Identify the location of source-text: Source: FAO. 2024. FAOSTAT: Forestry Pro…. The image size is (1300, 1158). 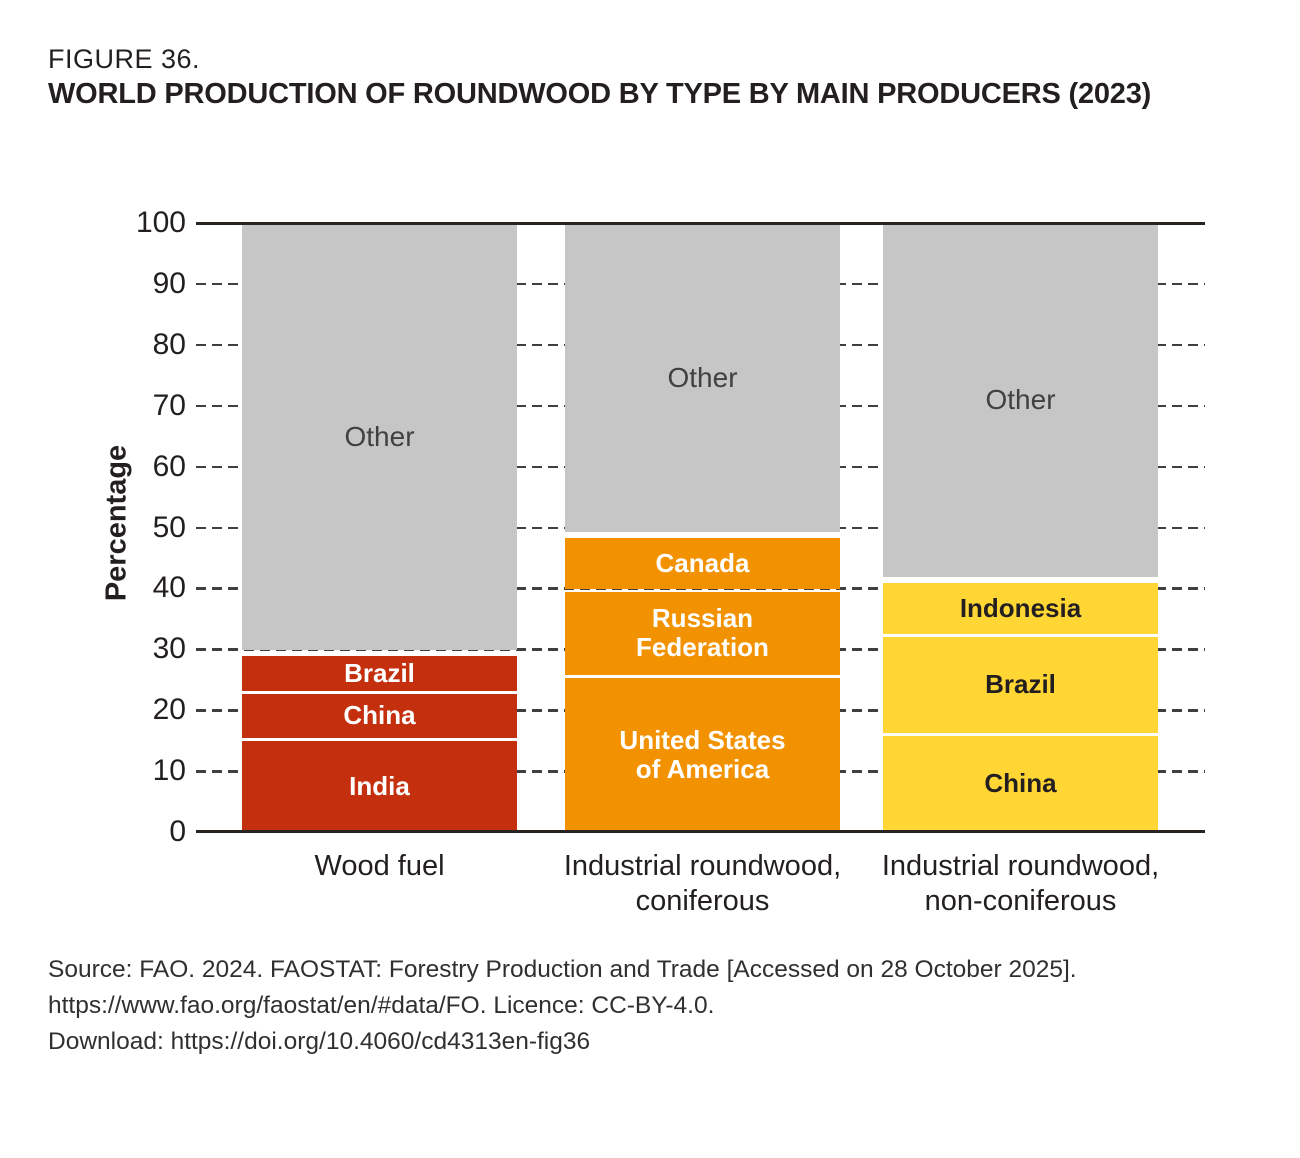
(562, 1006).